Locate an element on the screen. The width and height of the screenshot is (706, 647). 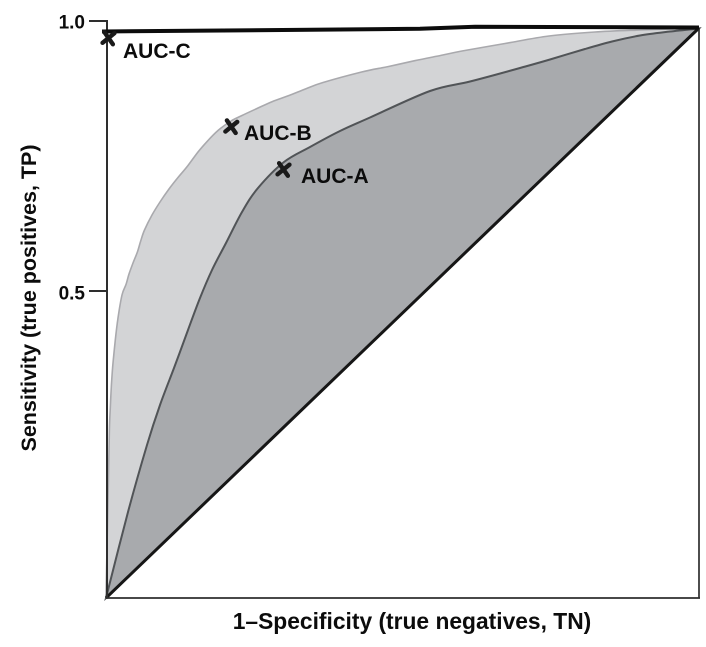
svg-text: AUC-C is located at coordinates (157, 51).